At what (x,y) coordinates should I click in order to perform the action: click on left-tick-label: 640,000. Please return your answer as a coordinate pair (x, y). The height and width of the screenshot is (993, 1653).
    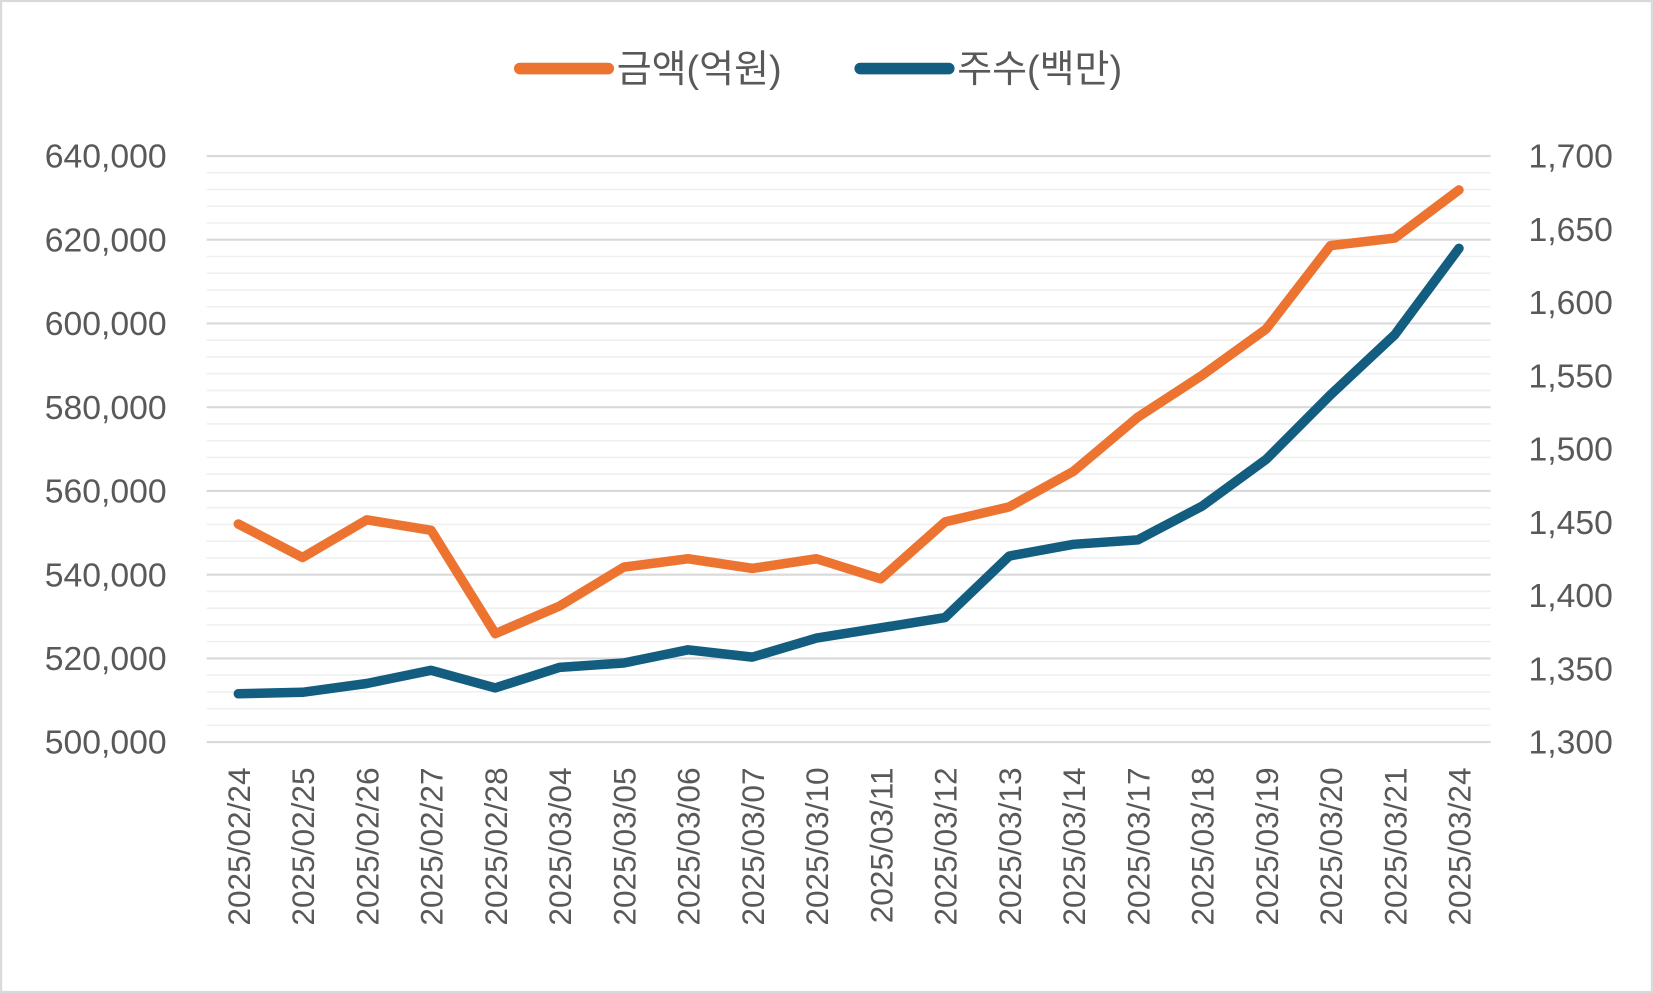
    Looking at the image, I should click on (106, 157).